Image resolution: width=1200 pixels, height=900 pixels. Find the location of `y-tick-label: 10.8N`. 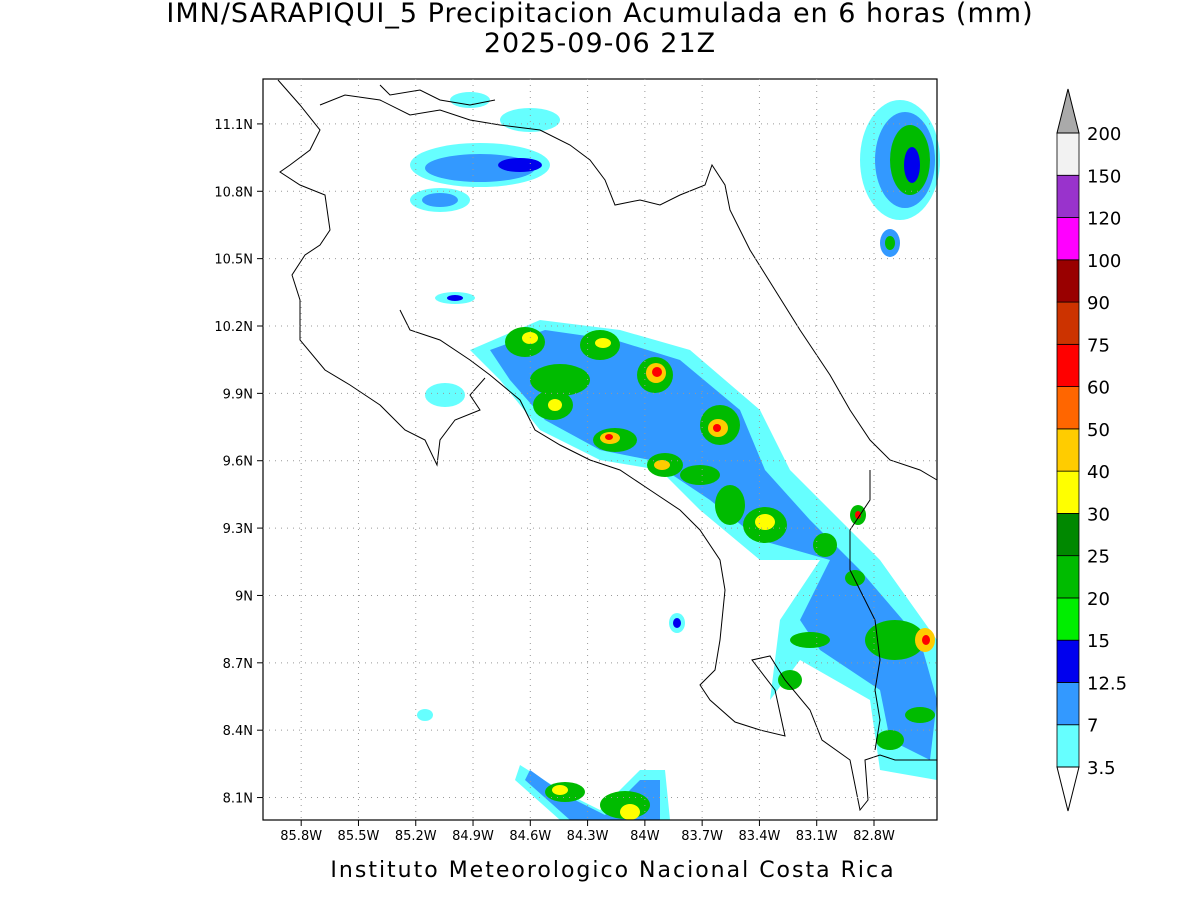

y-tick-label: 10.8N is located at coordinates (233, 192).